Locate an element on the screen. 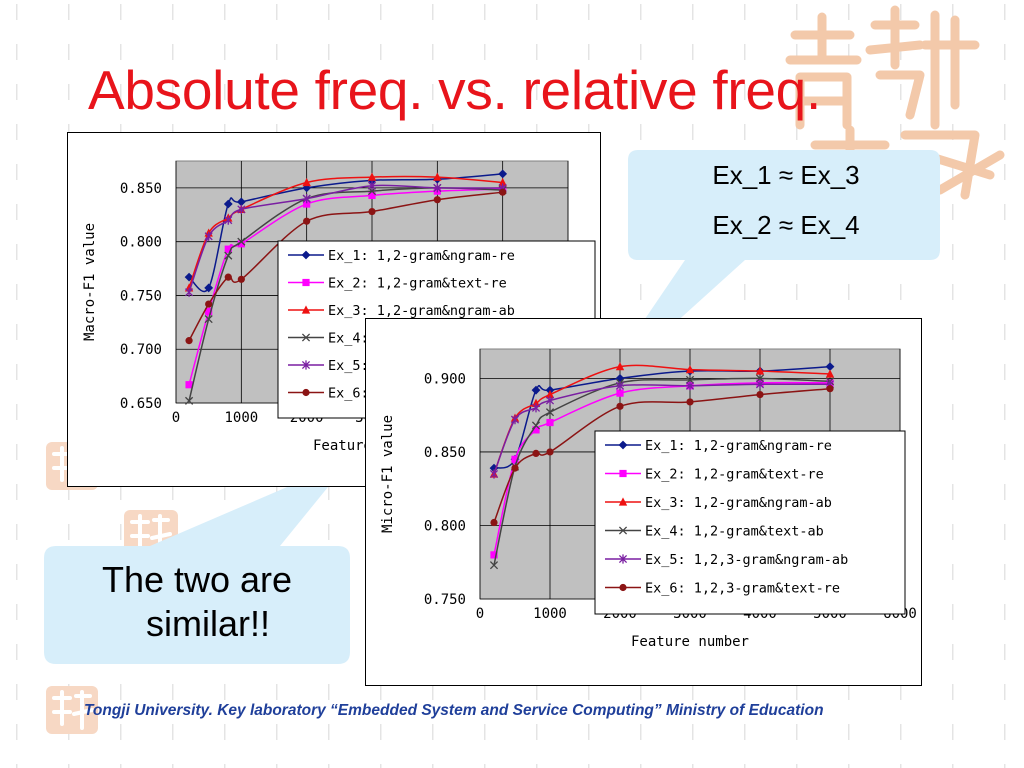  macro-f1-series-line is located at coordinates (345, 266).